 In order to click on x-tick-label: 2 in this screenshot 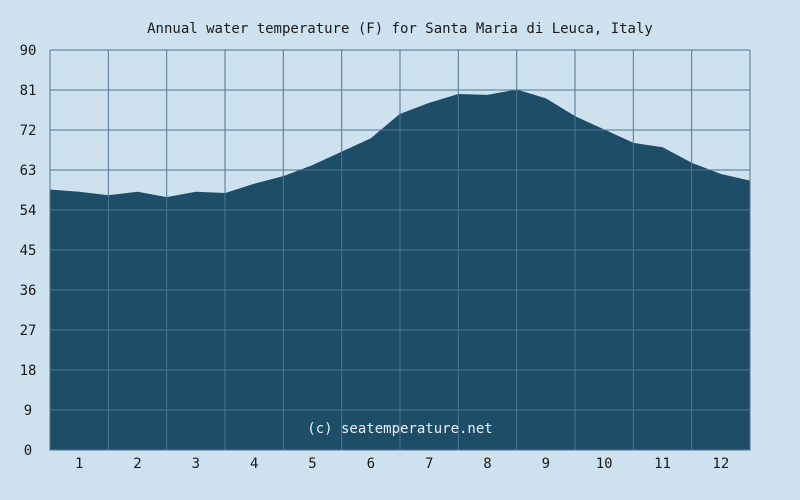, I will do `click(137, 464)`.